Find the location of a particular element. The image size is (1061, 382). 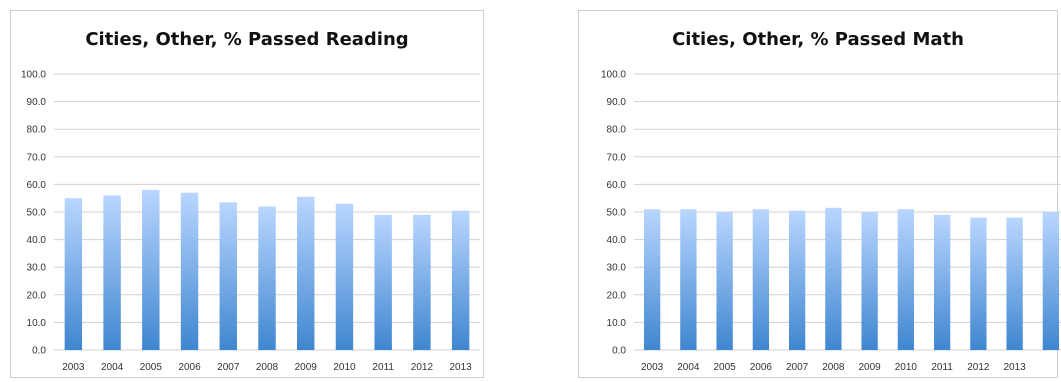

chart-title: Cities, Other, % Passed Math is located at coordinates (818, 39).